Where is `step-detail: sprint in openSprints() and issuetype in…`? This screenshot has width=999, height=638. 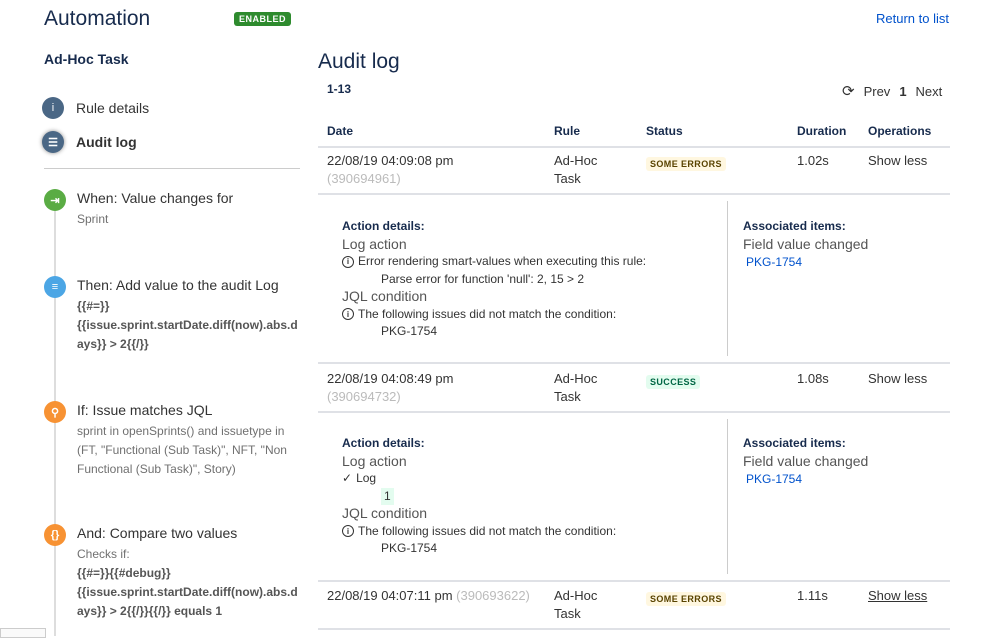
step-detail: sprint in openSprints() and issuetype in… is located at coordinates (182, 450).